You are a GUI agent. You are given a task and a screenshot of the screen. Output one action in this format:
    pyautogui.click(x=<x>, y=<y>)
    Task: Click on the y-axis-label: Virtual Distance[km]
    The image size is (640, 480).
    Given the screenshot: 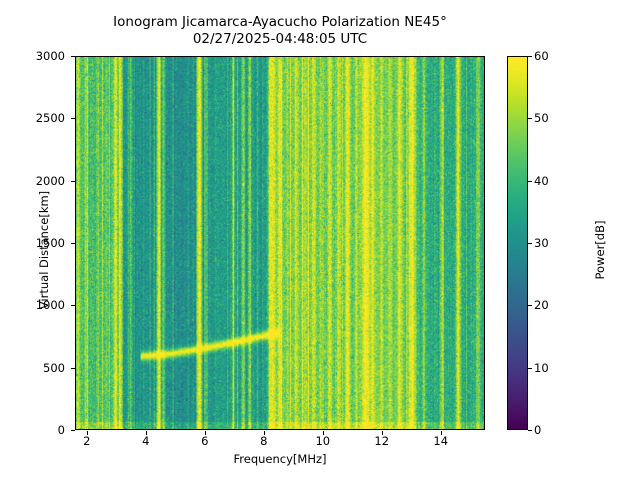 What is the action you would take?
    pyautogui.click(x=44, y=250)
    